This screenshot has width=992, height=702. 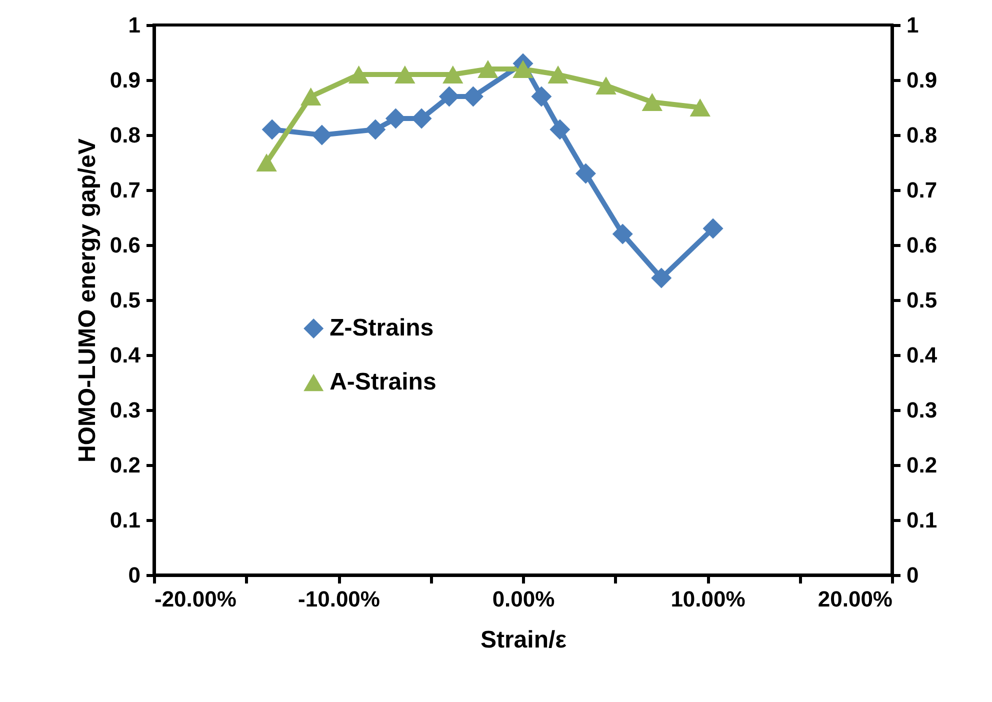 What do you see at coordinates (922, 190) in the screenshot?
I see `y2-tick-label: 0.7` at bounding box center [922, 190].